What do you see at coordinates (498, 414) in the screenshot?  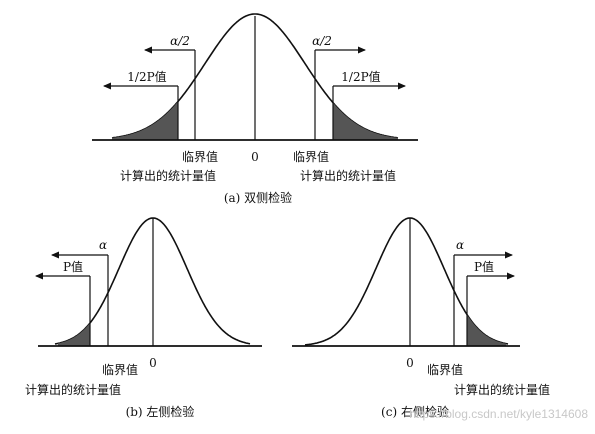 I see `watermark: https://blog.csdn.net/kyle1314608` at bounding box center [498, 414].